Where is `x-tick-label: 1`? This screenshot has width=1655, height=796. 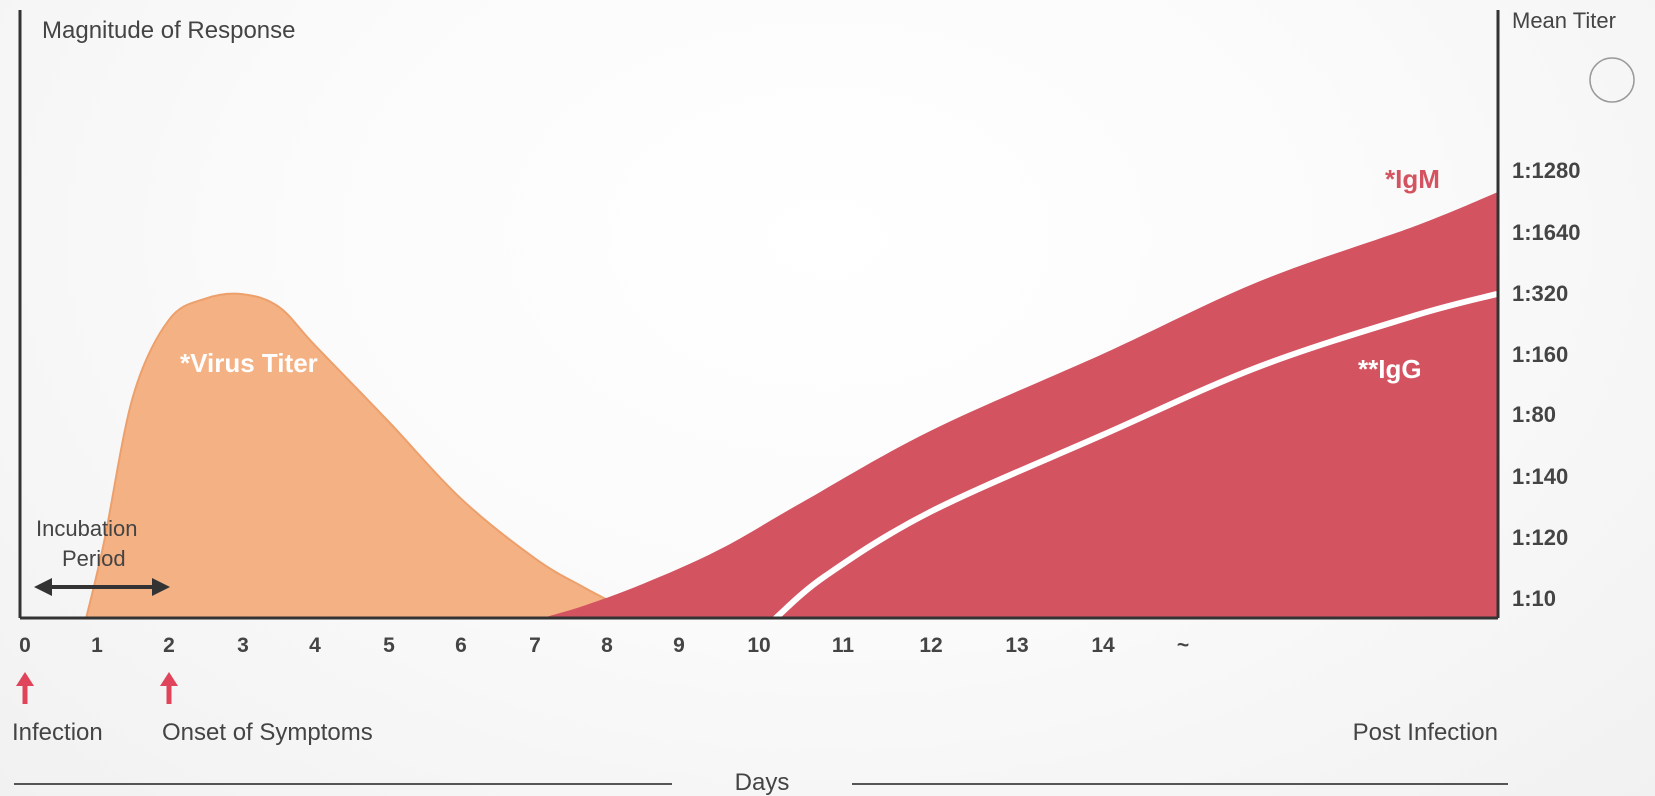
x-tick-label: 1 is located at coordinates (97, 645).